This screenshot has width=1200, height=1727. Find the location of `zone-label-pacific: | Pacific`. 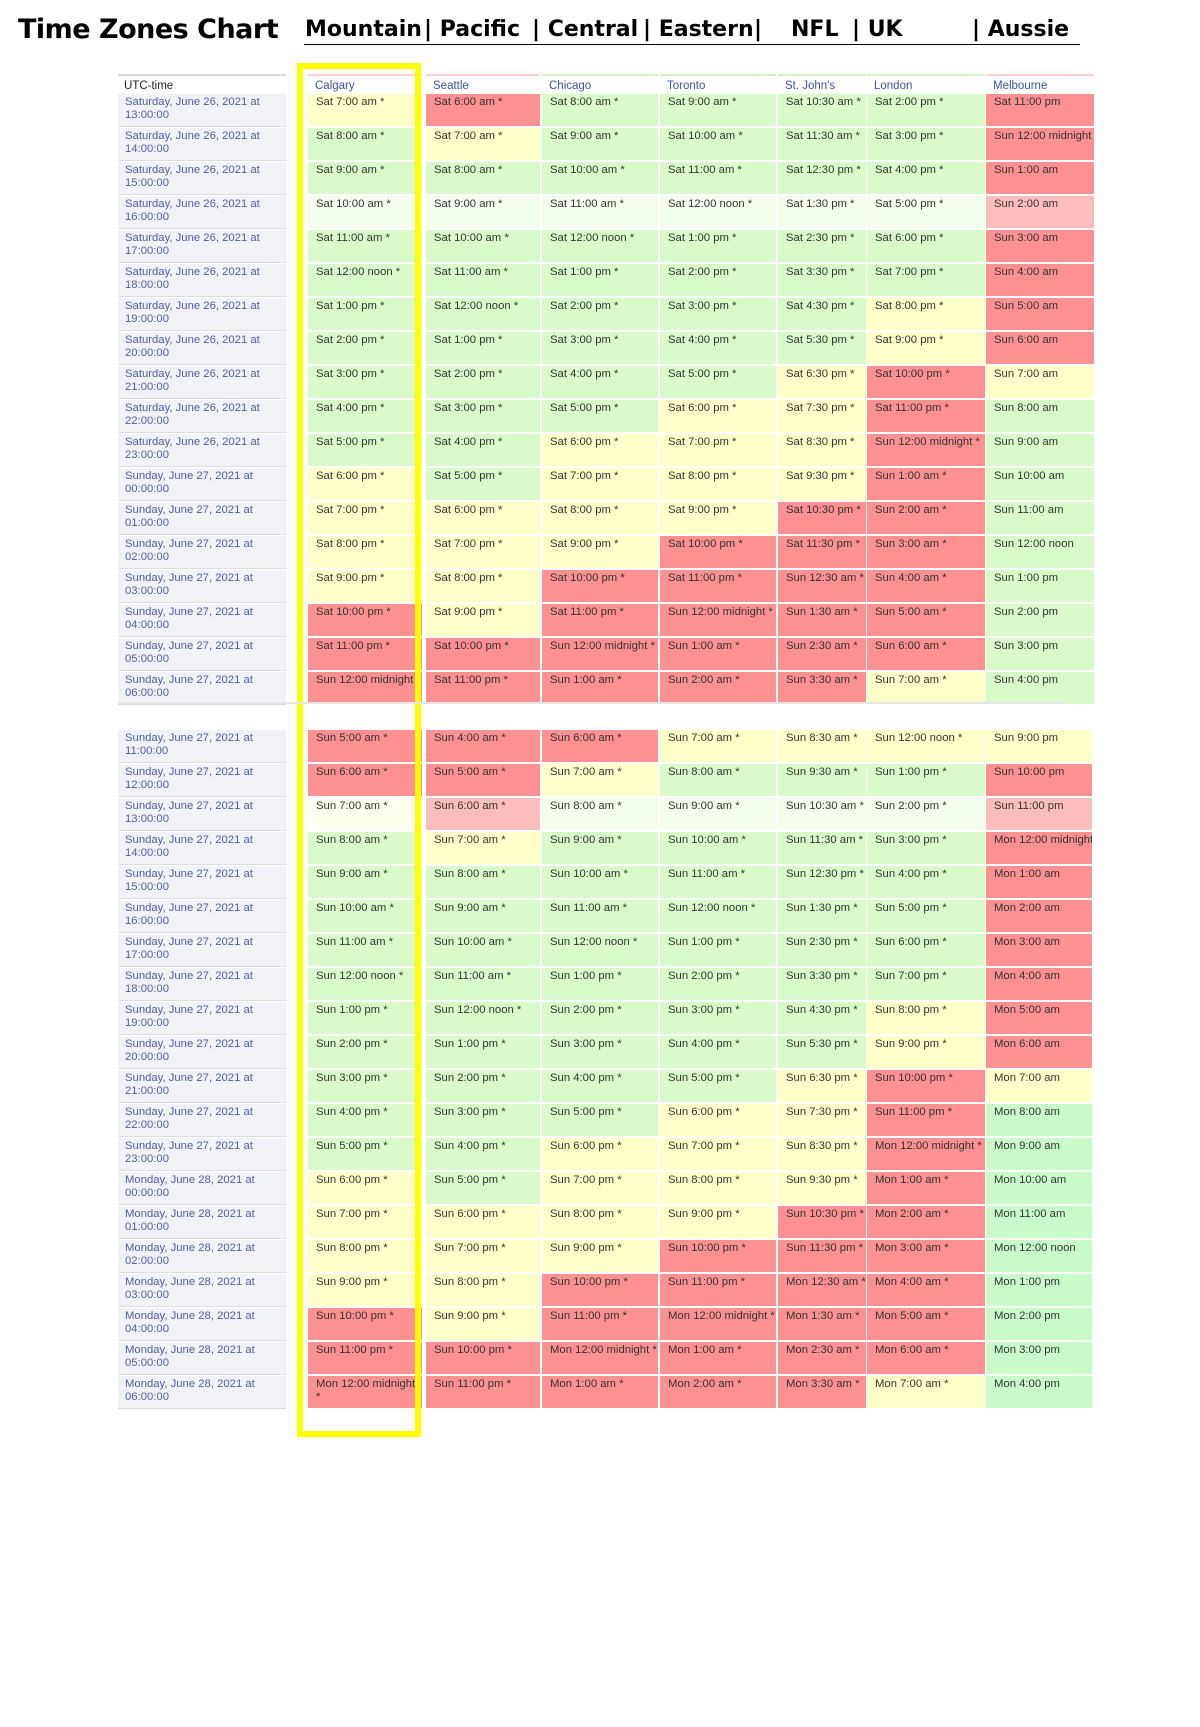

zone-label-pacific: | Pacific is located at coordinates (472, 29).